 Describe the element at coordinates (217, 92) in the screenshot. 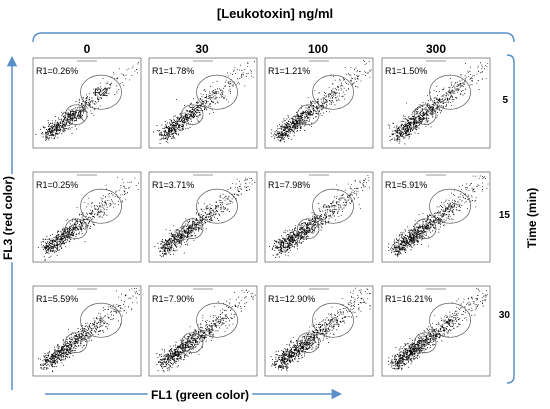

I see `gate-r2` at that location.